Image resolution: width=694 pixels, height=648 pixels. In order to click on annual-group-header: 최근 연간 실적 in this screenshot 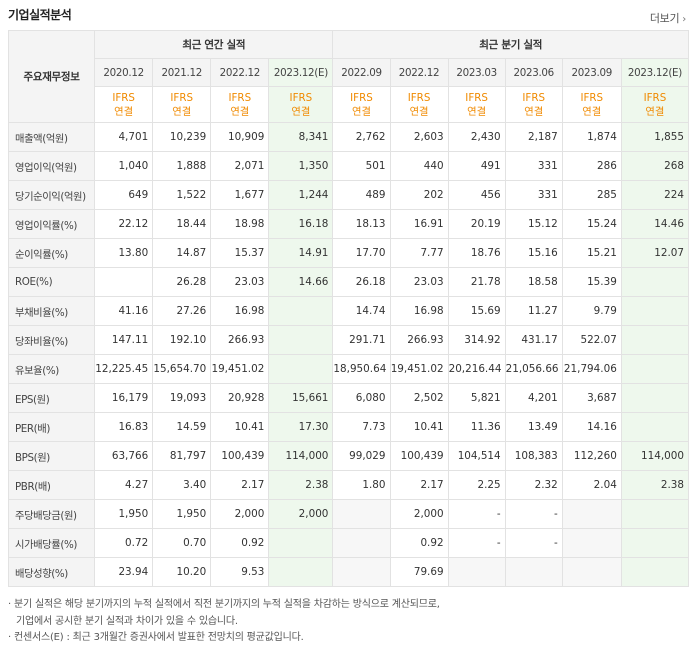, I will do `click(214, 44)`.